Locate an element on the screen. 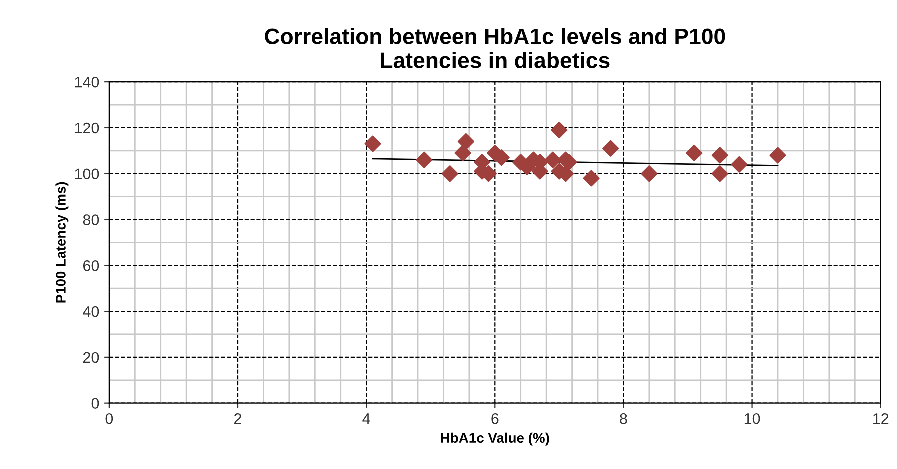  y-tick-label: 80 is located at coordinates (91, 220).